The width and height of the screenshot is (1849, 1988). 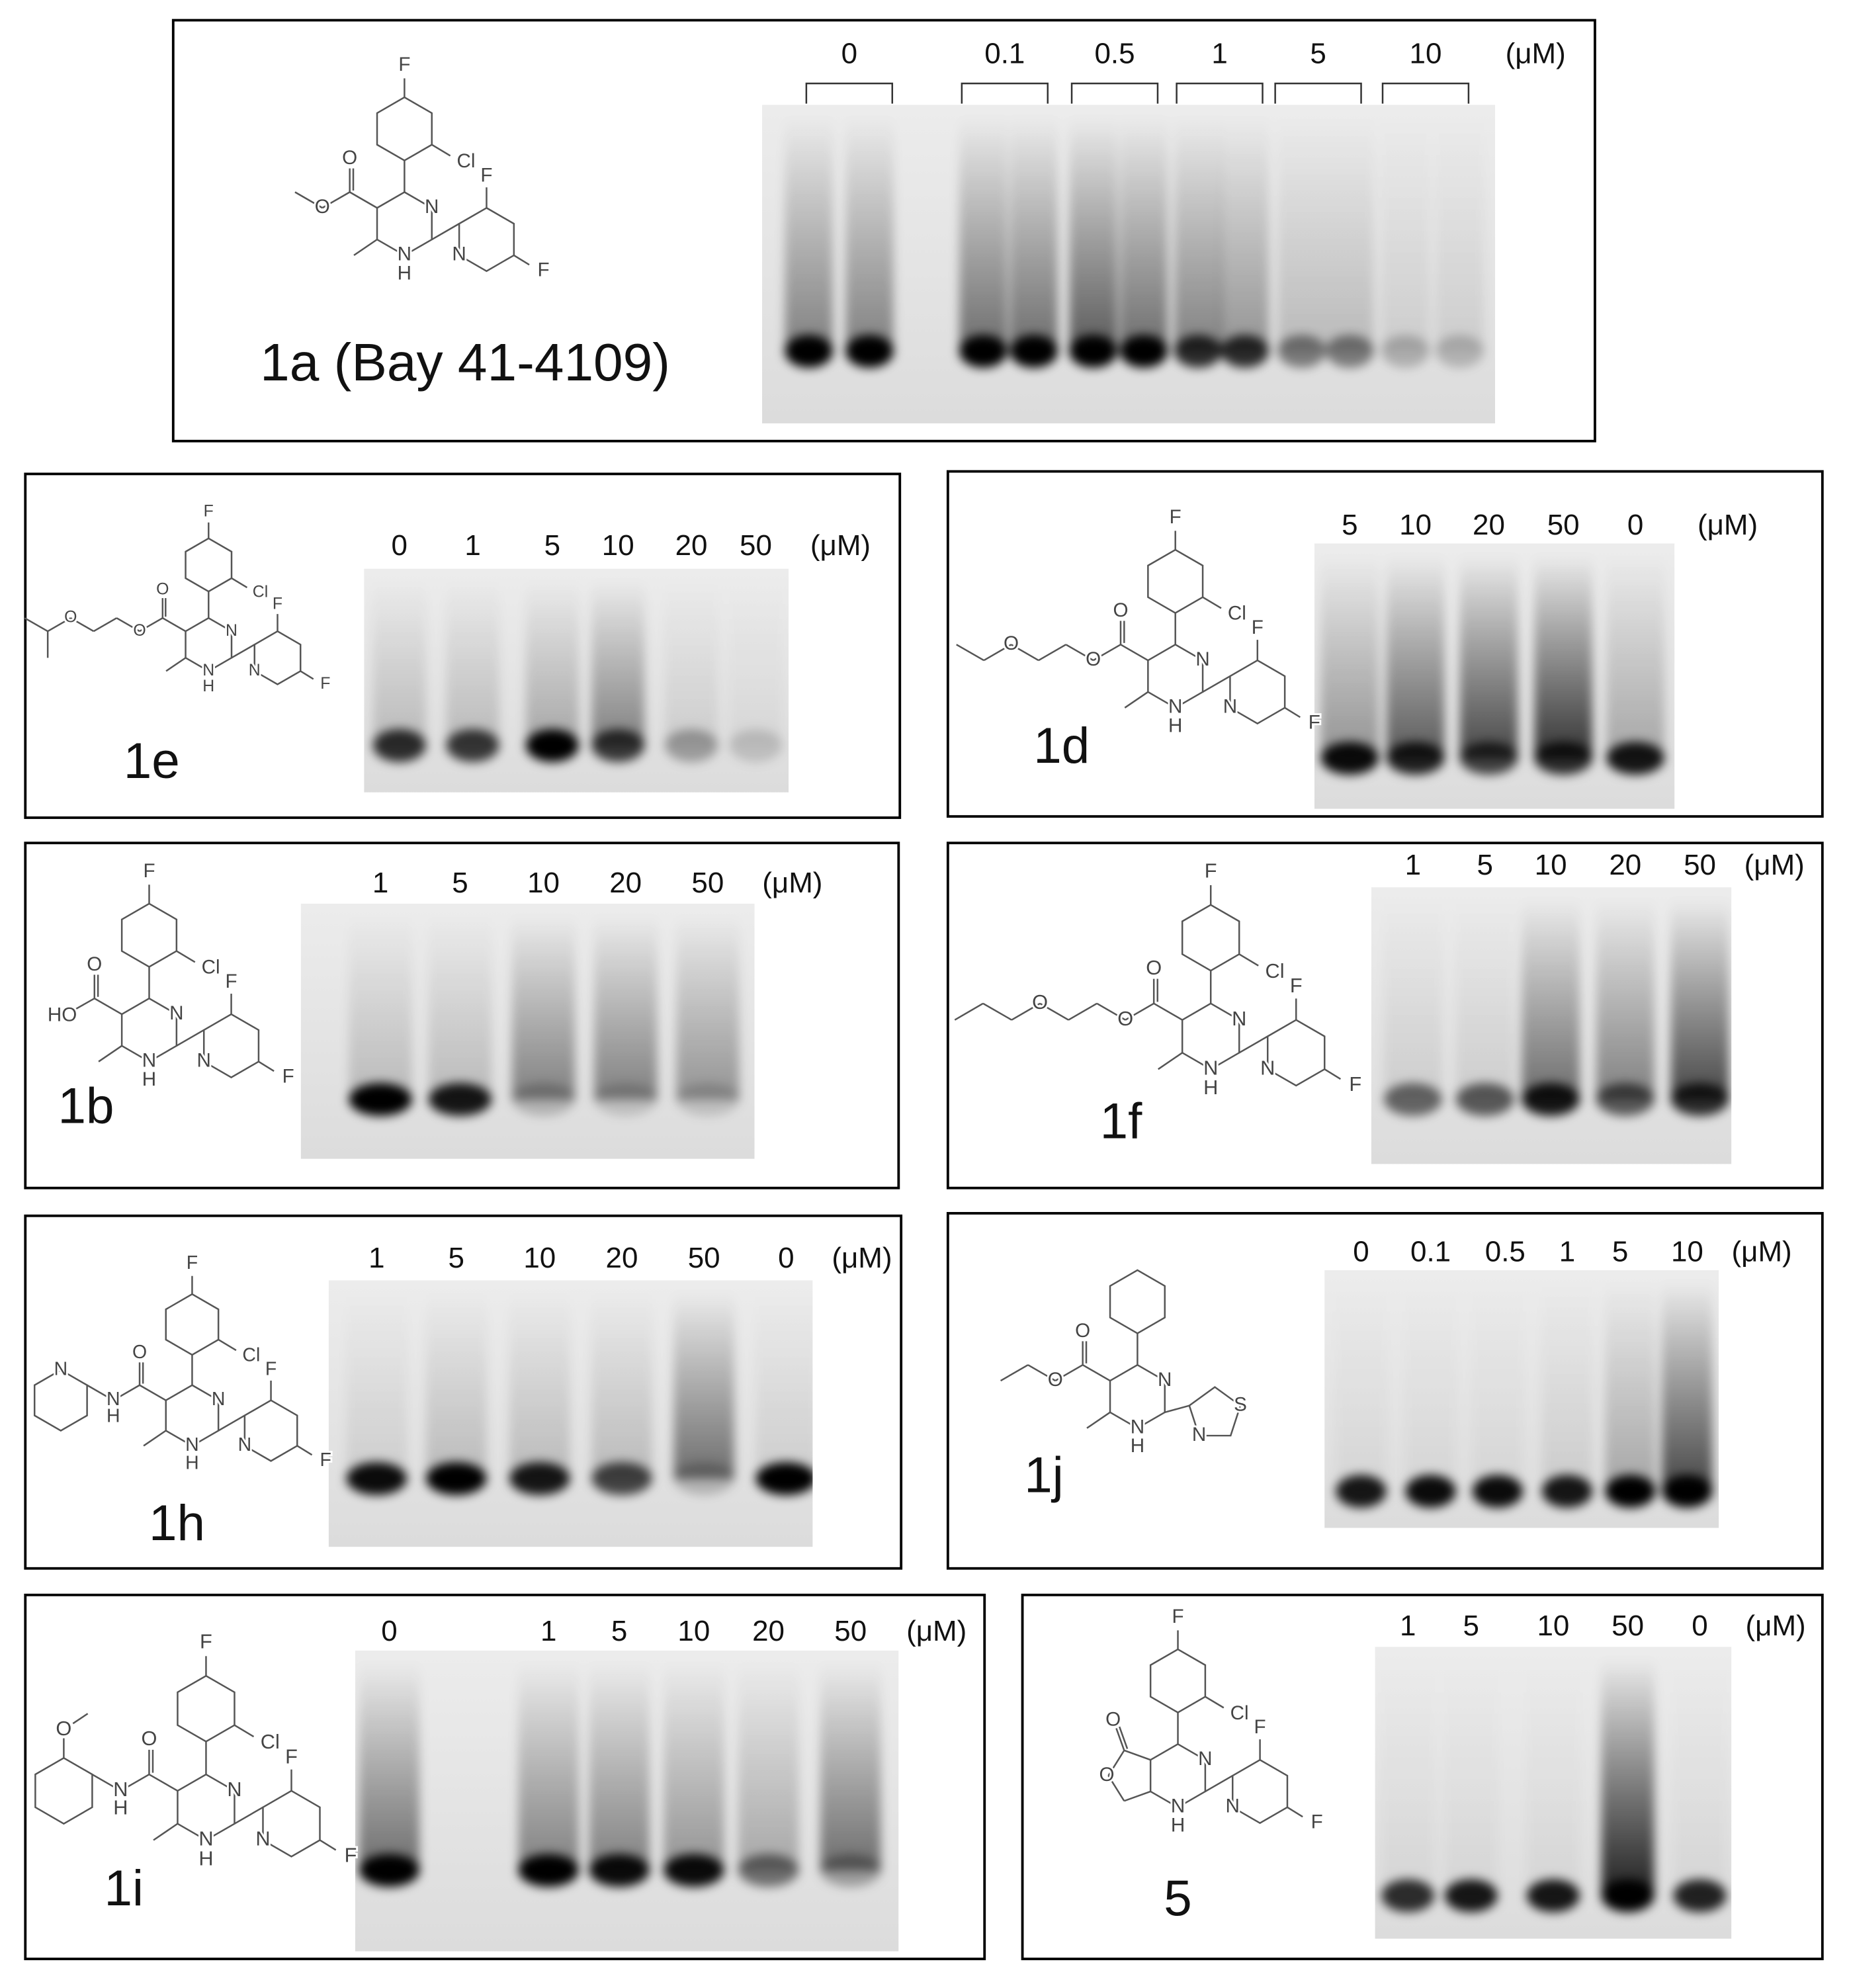 What do you see at coordinates (152, 761) in the screenshot?
I see `compound-label: 1e` at bounding box center [152, 761].